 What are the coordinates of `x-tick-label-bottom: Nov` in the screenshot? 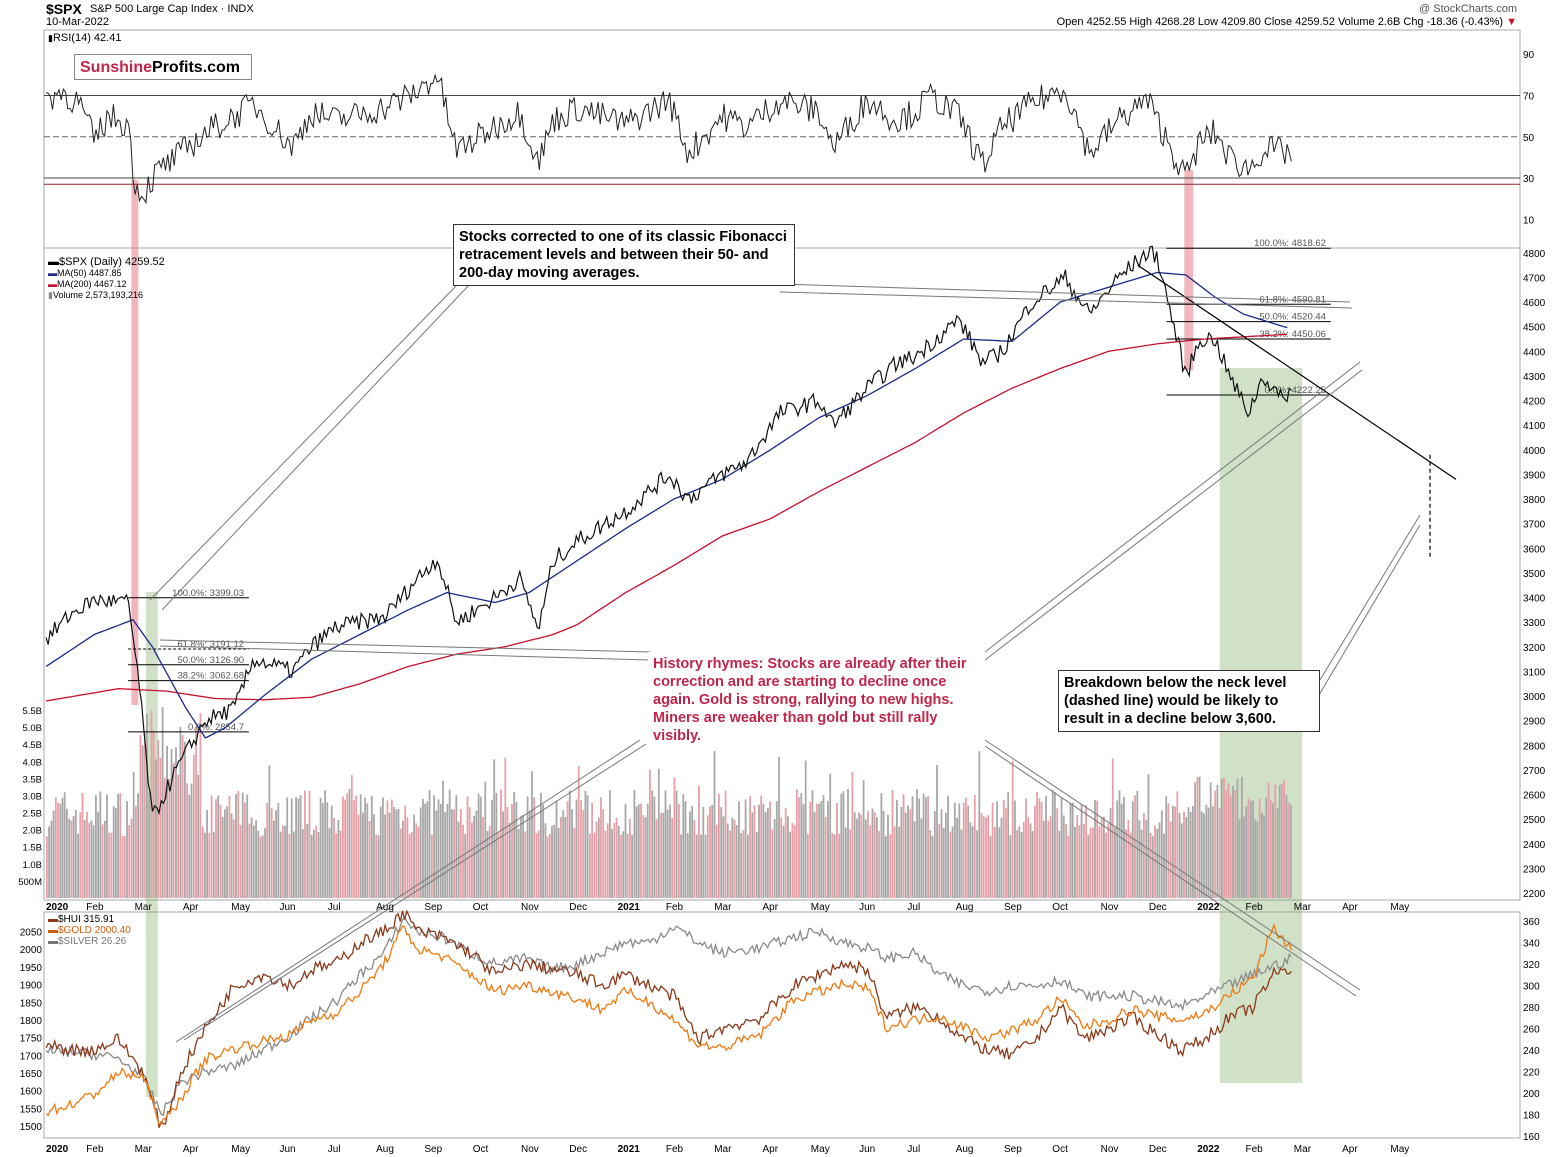 It's located at (530, 1149).